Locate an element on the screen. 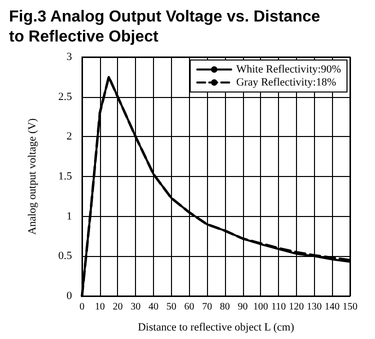 Image resolution: width=375 pixels, height=339 pixels. x-tick-label: 80 is located at coordinates (225, 307).